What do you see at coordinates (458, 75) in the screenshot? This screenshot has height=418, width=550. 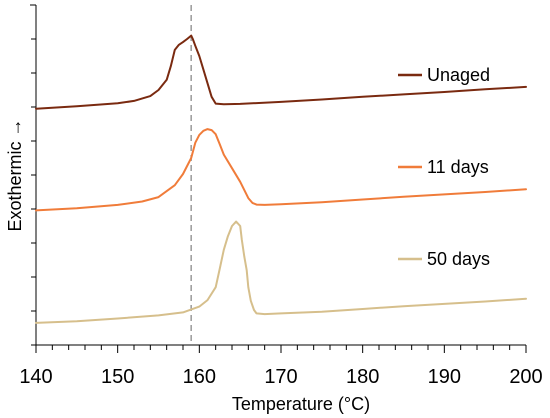 I see `legend-label: Unaged` at bounding box center [458, 75].